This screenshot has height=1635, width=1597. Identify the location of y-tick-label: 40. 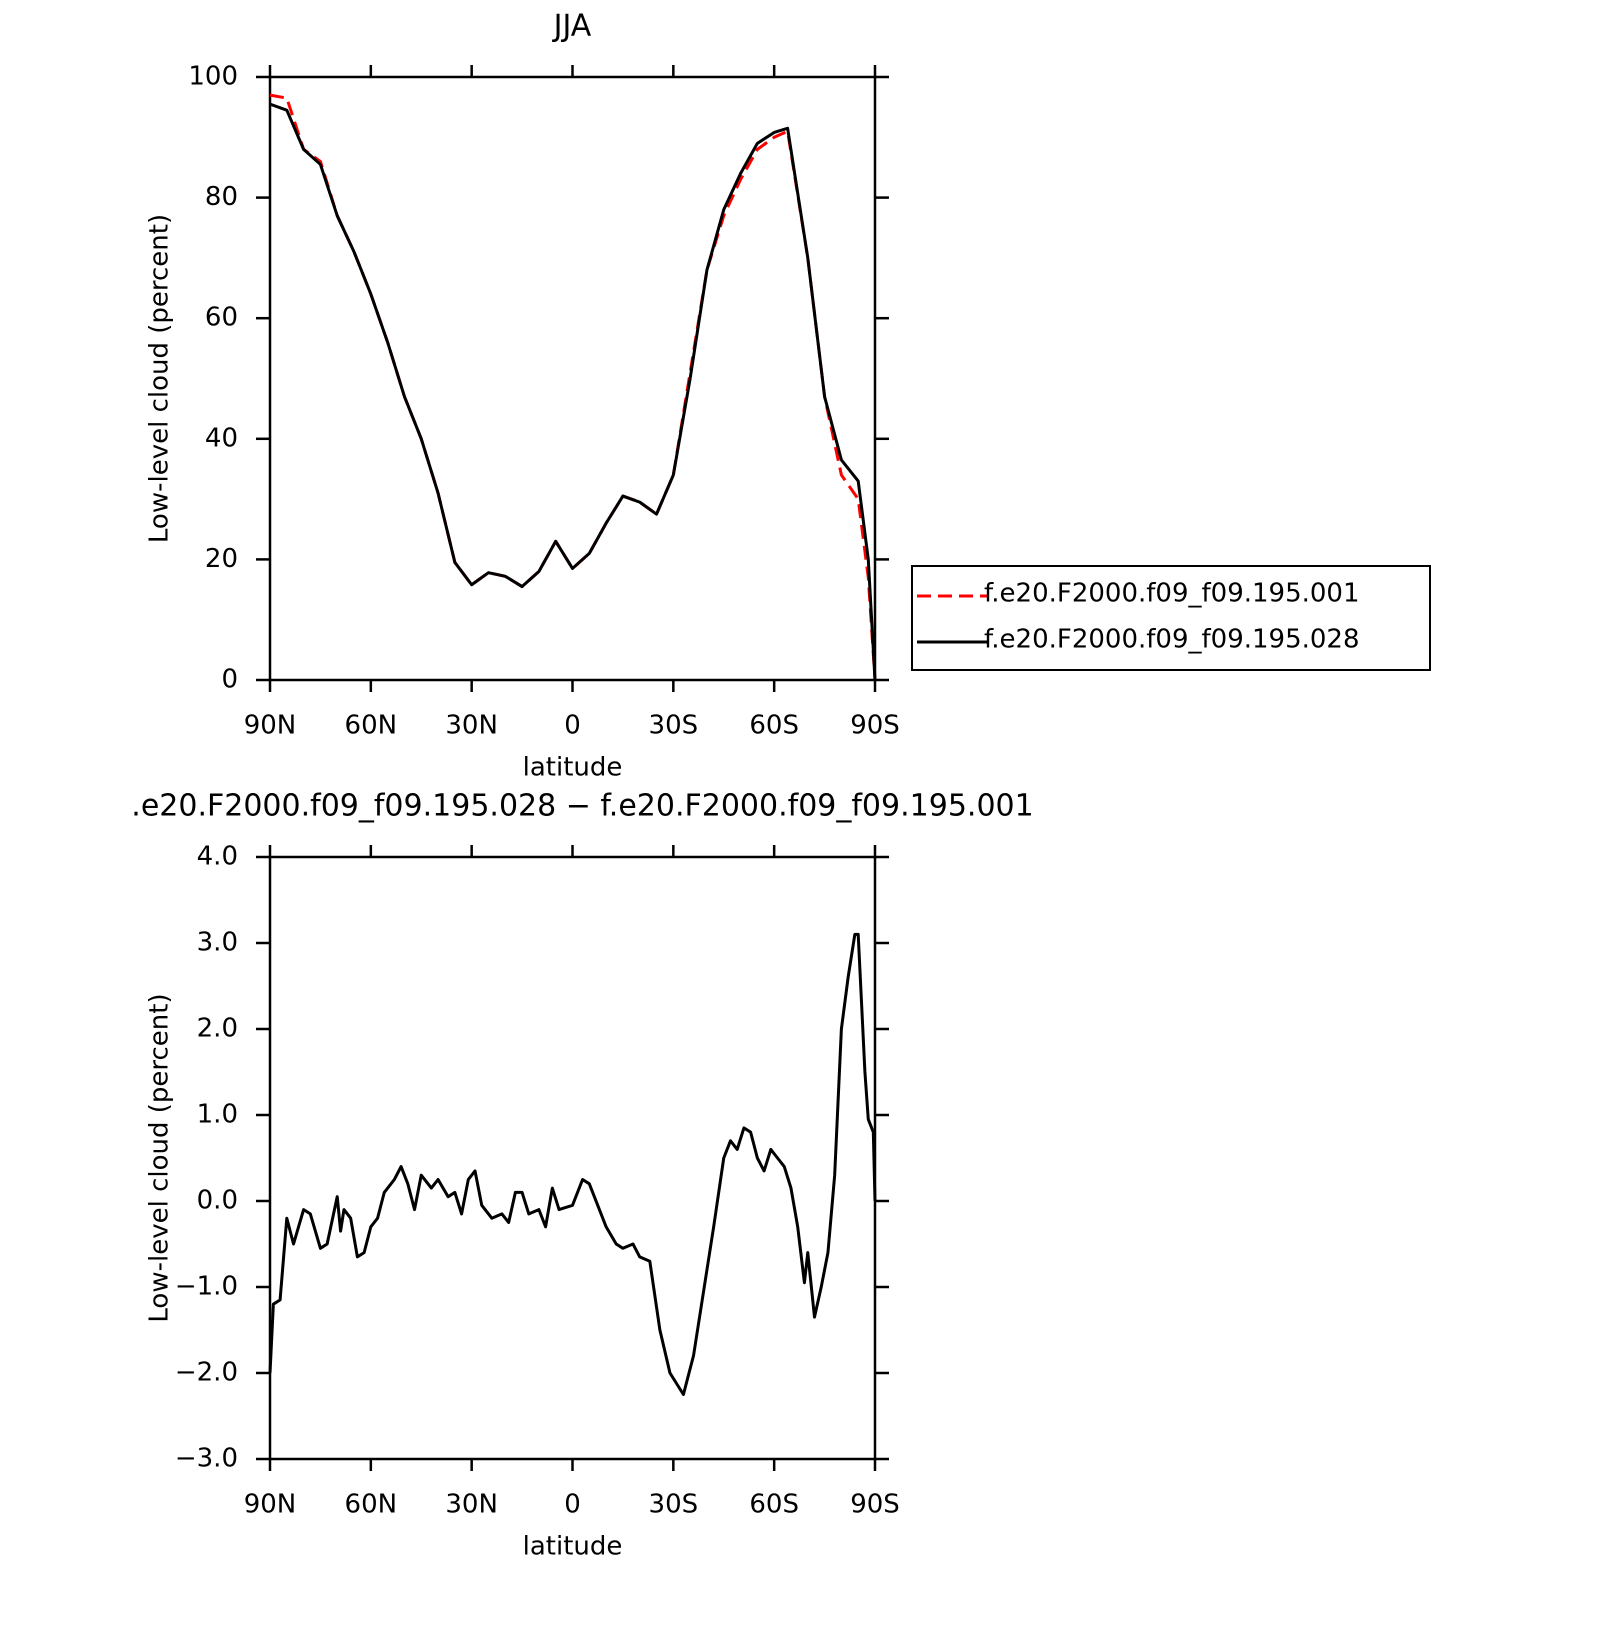
(221, 438).